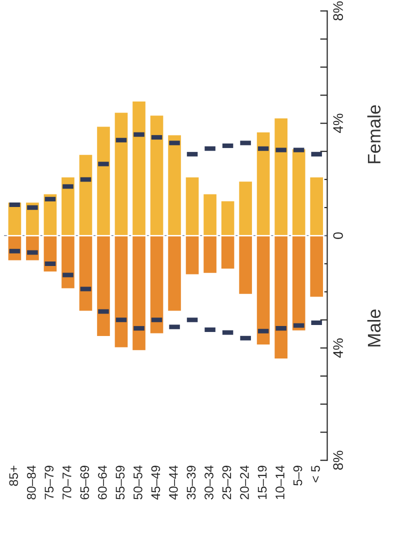  What do you see at coordinates (102, 483) in the screenshot?
I see `x-tick-label: 60–64` at bounding box center [102, 483].